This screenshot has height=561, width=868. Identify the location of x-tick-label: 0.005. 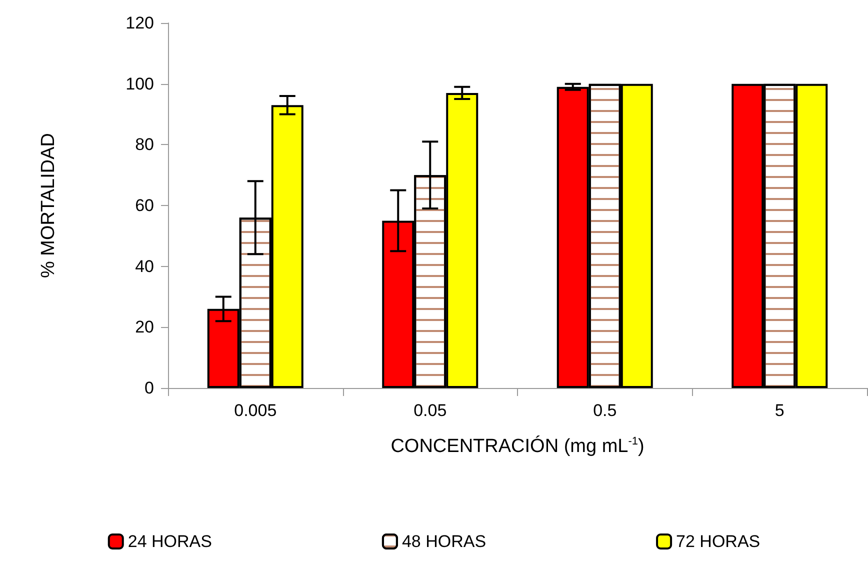
(255, 410).